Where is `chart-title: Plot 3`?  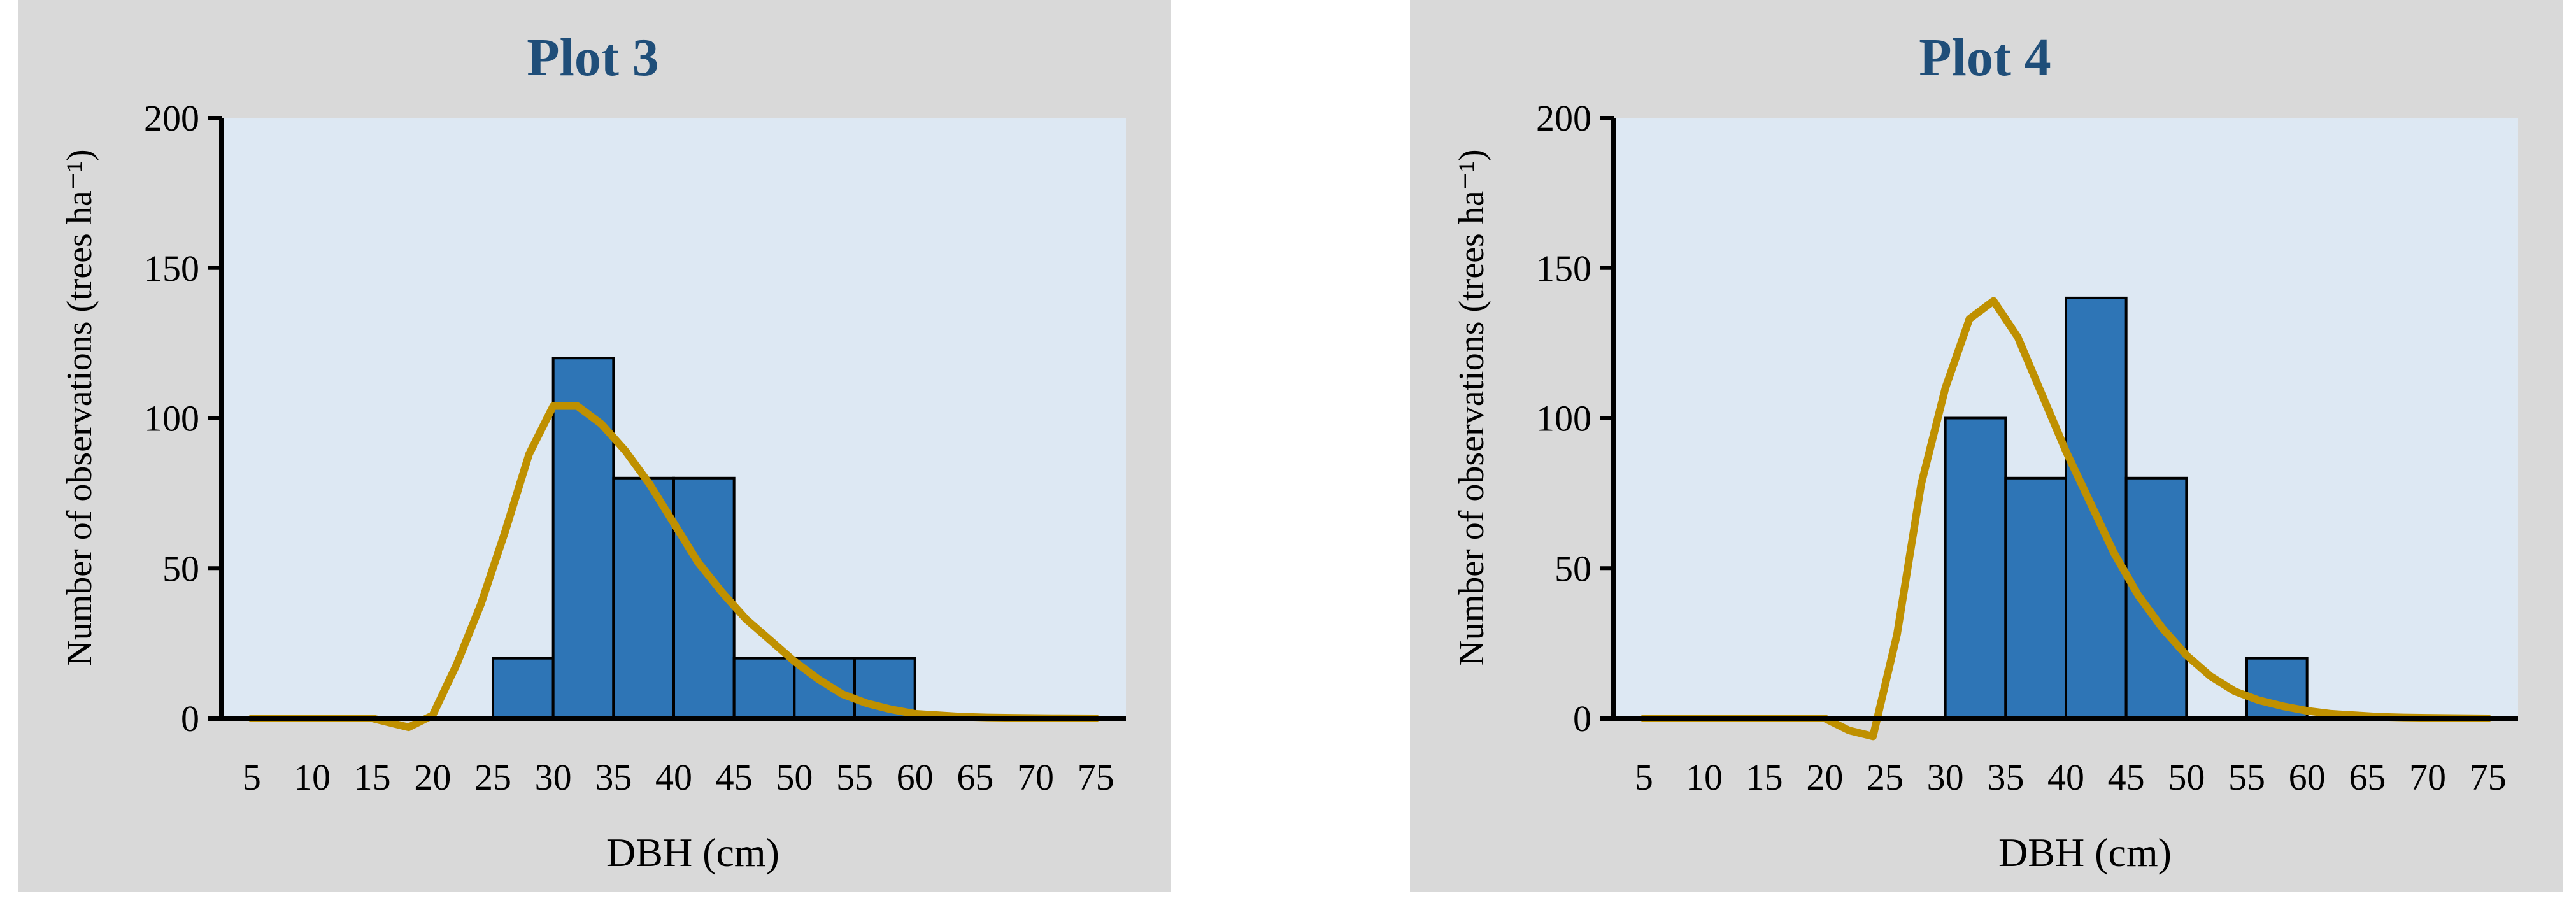
chart-title: Plot 3 is located at coordinates (593, 58).